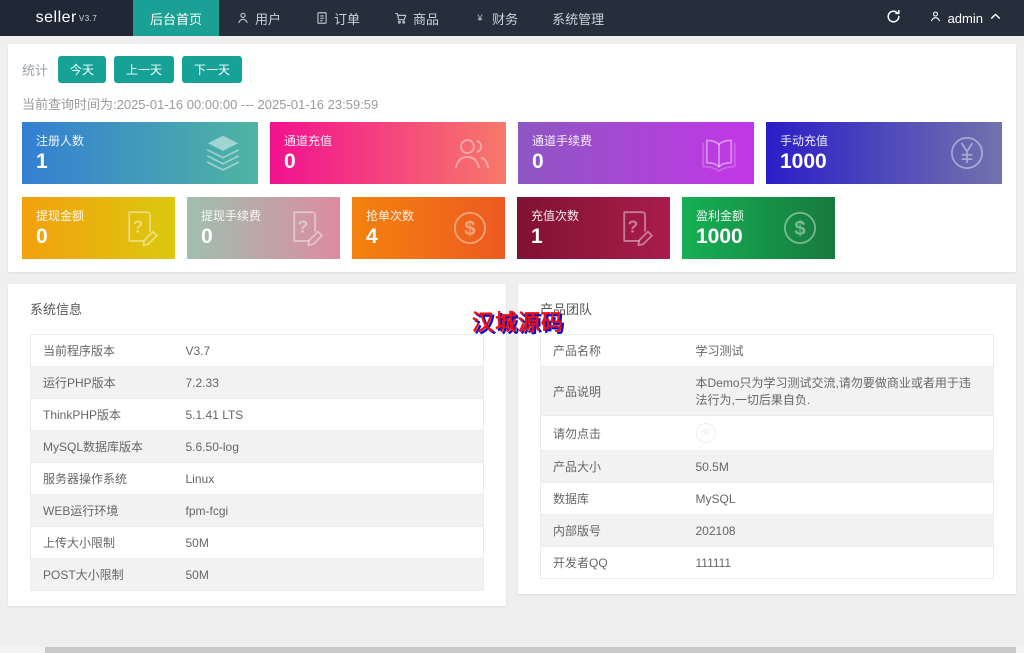 The height and width of the screenshot is (653, 1024). Describe the element at coordinates (328, 350) in the screenshot. I see `row-value: V3.7` at that location.